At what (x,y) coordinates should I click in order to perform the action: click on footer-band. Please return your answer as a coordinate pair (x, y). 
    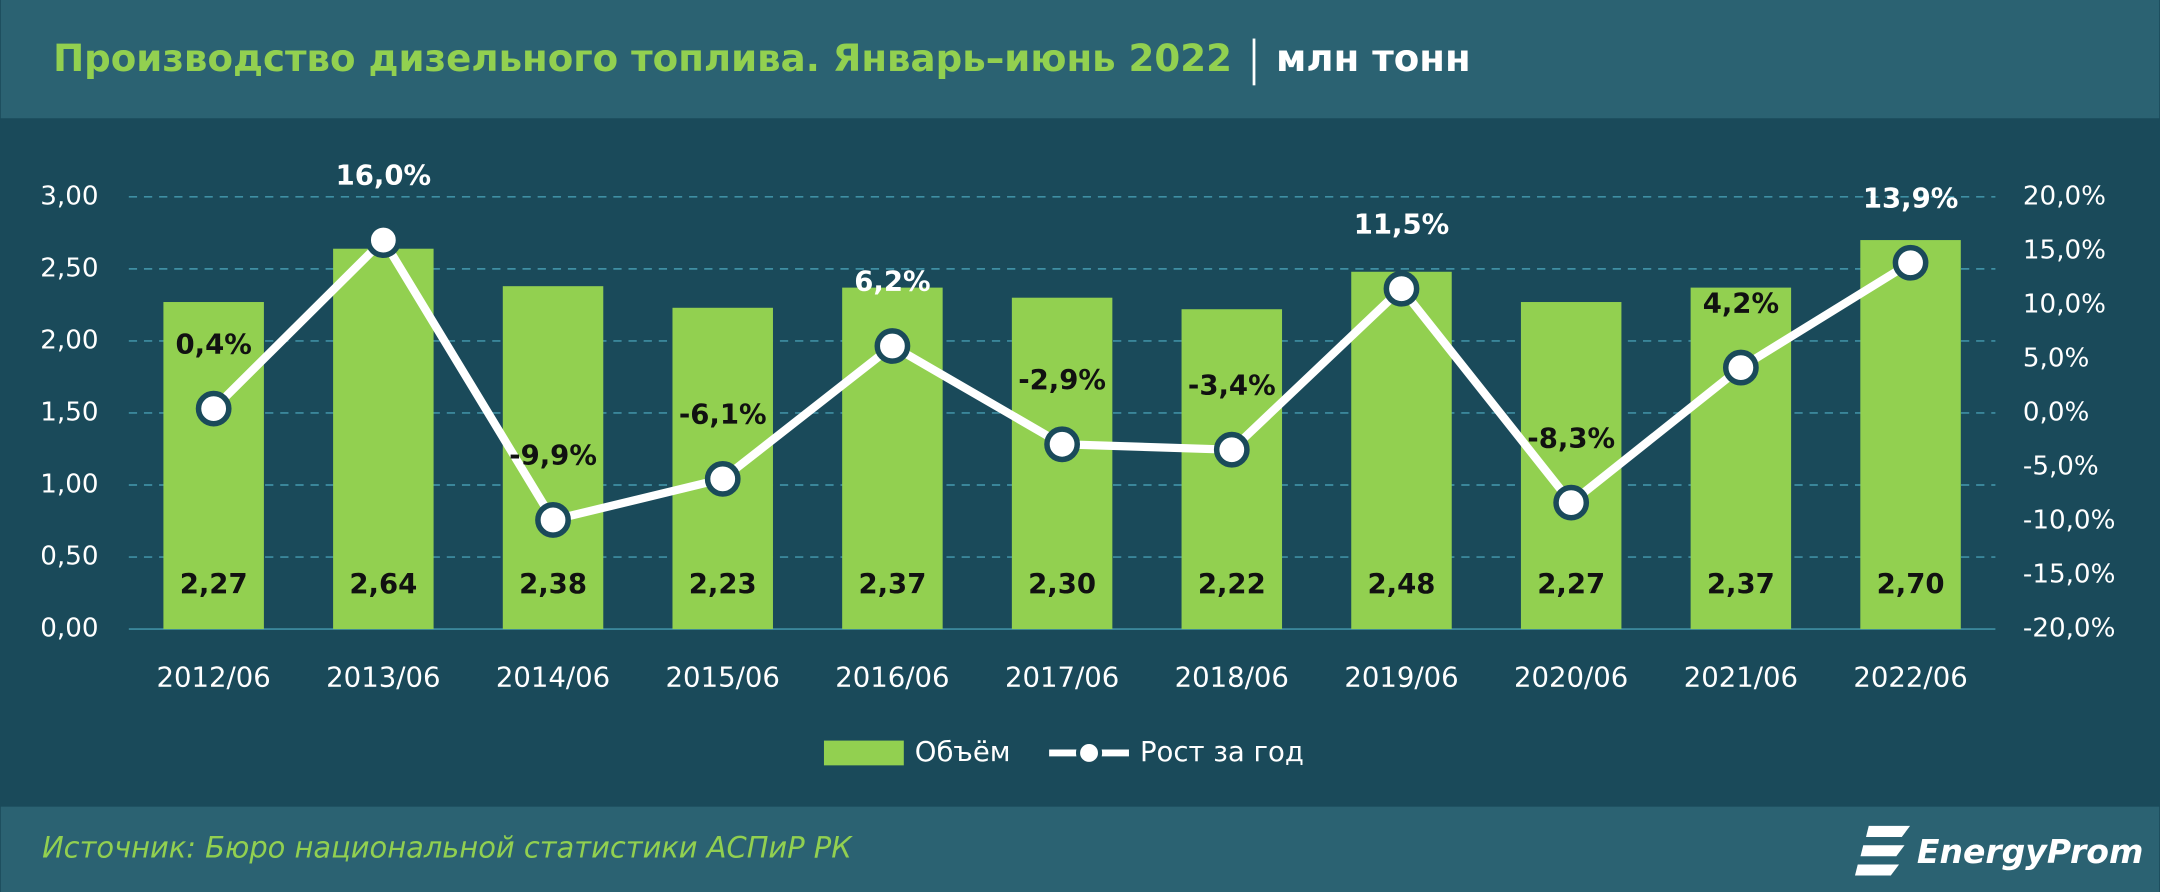
    Looking at the image, I should click on (1080, 849).